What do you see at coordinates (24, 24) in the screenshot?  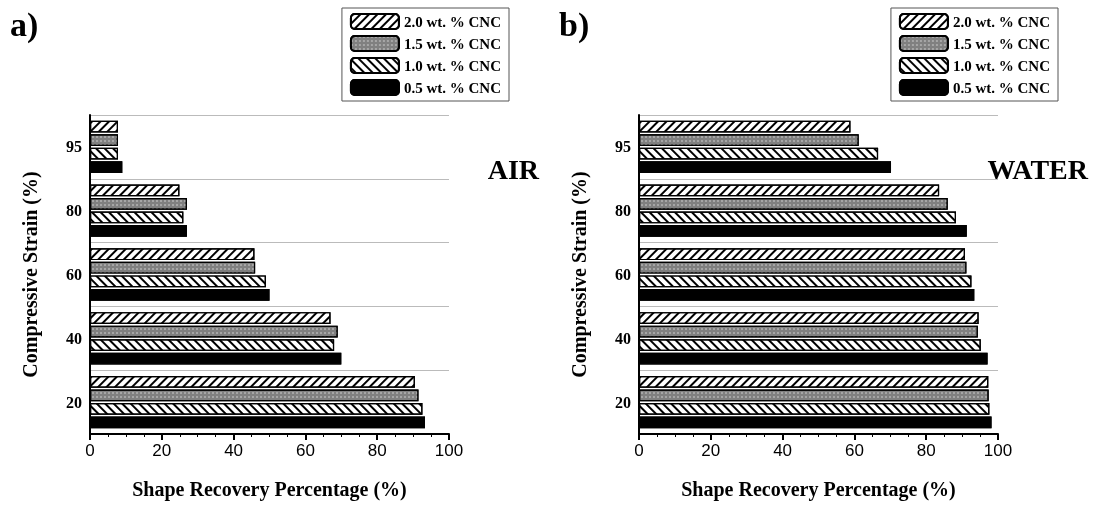 I see `chart-title: a)` at bounding box center [24, 24].